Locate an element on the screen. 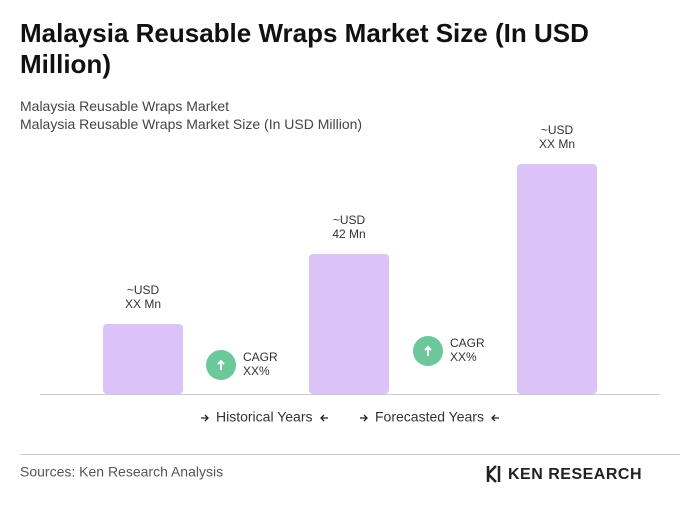  data-label: 42 Mn is located at coordinates (348, 234).